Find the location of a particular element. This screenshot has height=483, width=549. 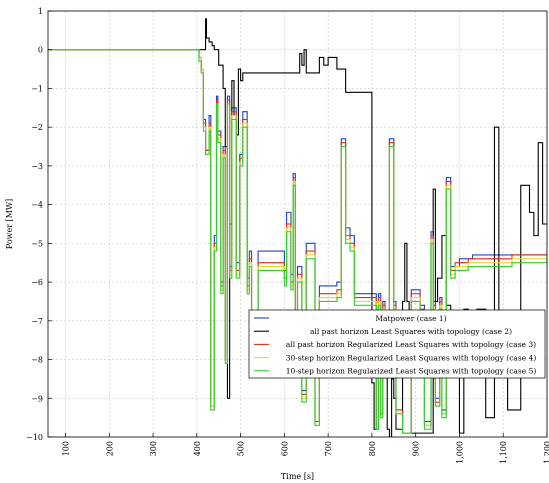

x-tick-label: 1,100 is located at coordinates (503, 452).